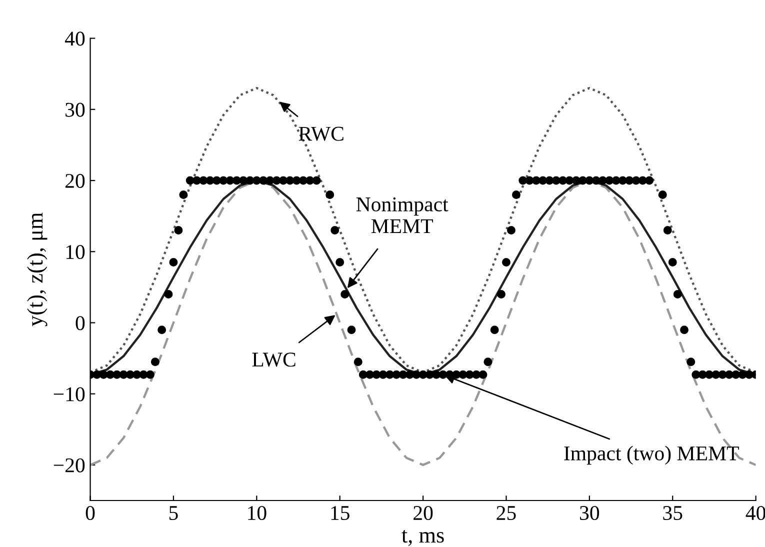 The width and height of the screenshot is (765, 547). I want to click on y-tick-label: 30, so click(75, 109).